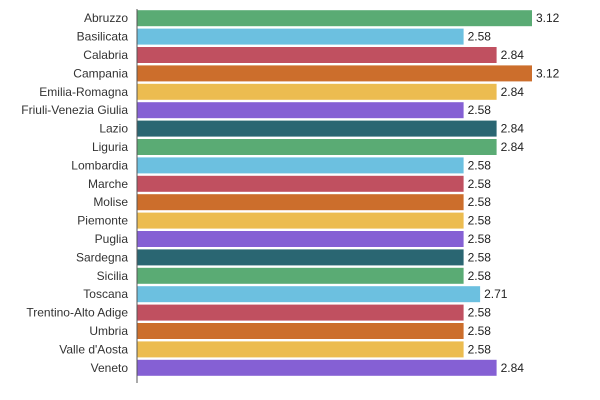  What do you see at coordinates (300, 165) in the screenshot?
I see `bar-lombardia` at bounding box center [300, 165].